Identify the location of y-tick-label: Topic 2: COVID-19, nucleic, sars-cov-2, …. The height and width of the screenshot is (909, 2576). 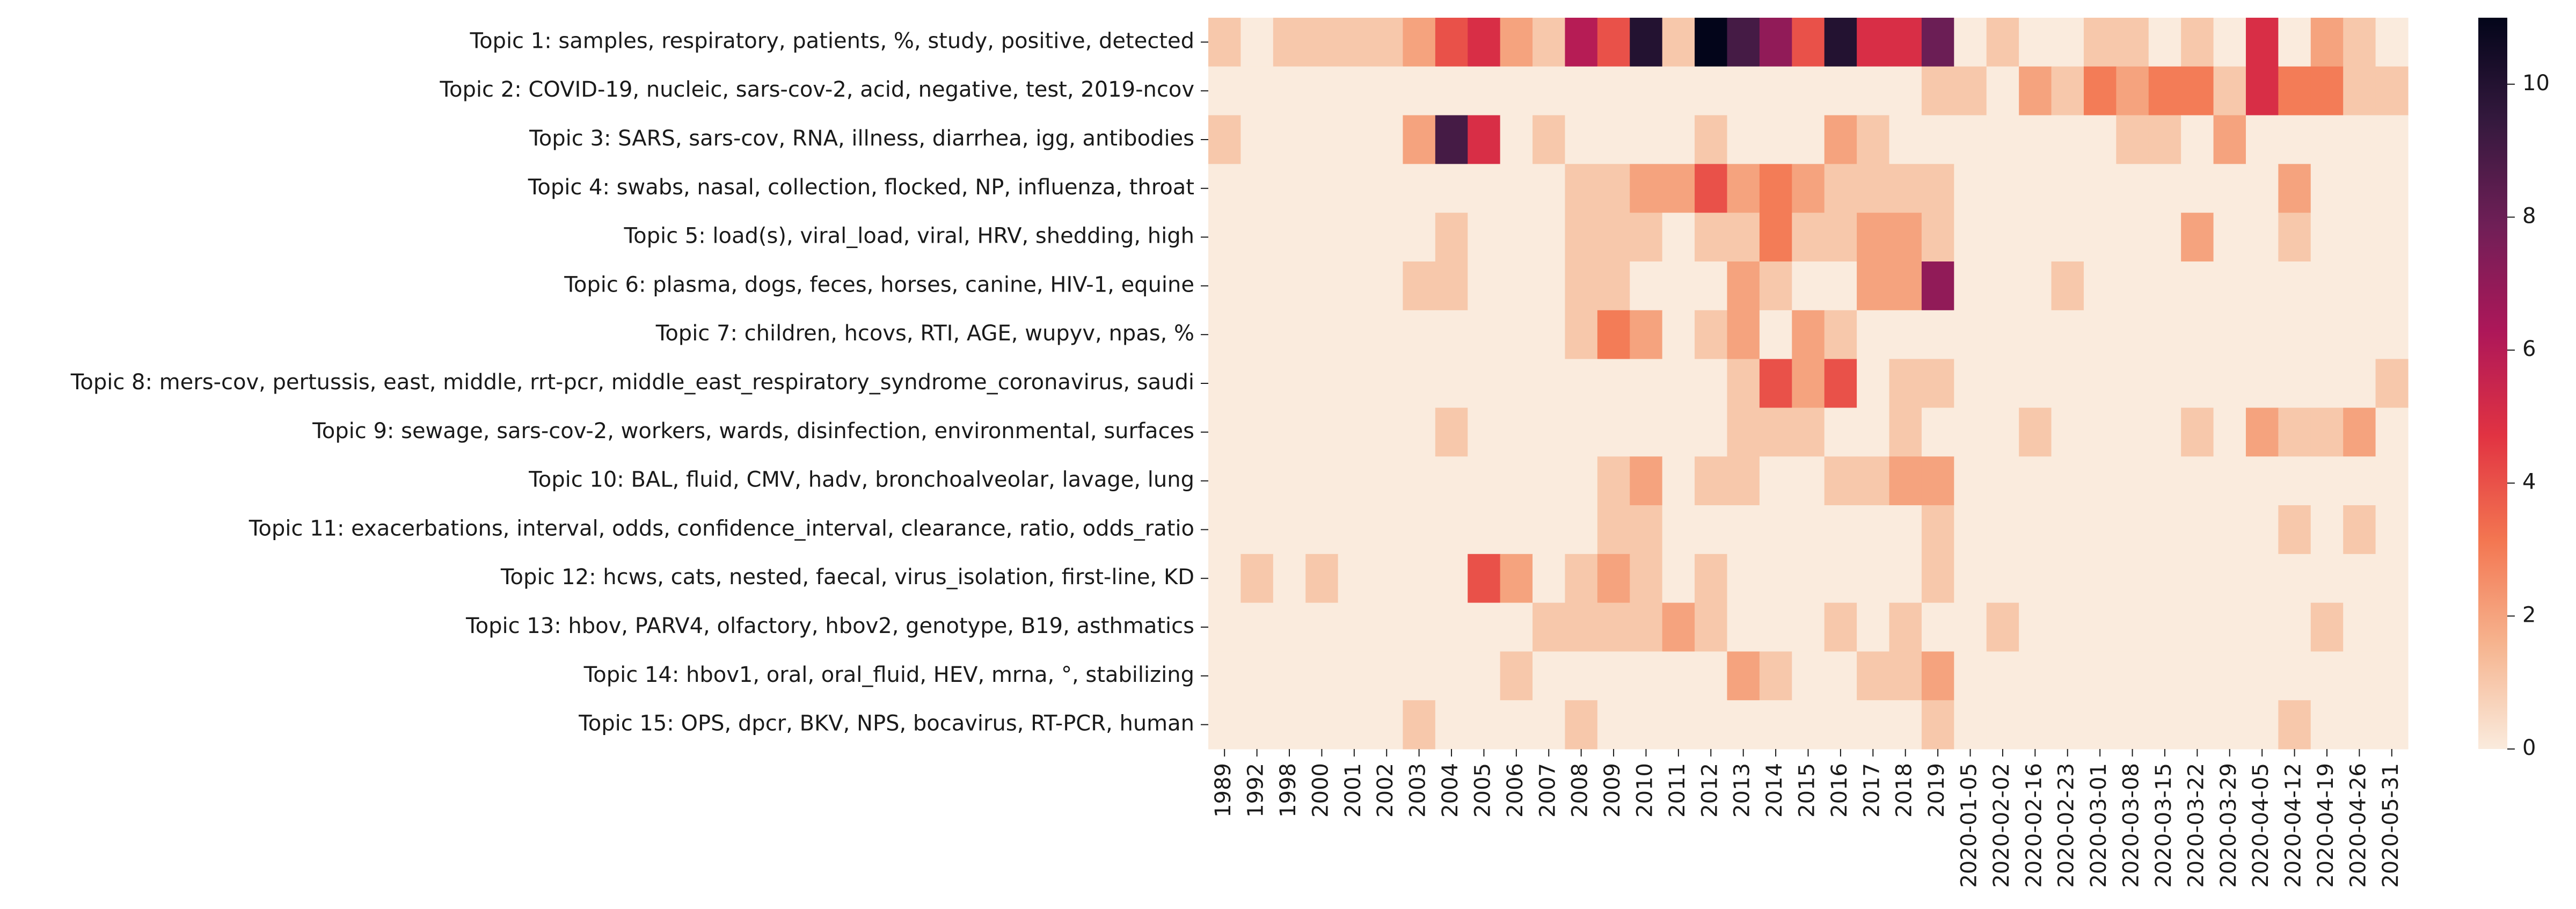
(816, 89).